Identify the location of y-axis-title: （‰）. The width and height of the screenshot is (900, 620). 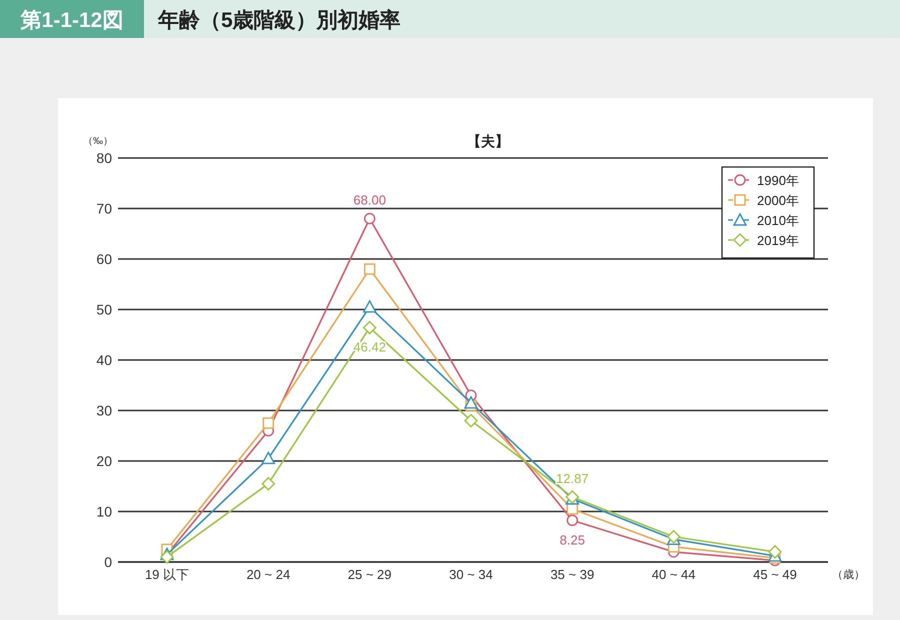
(98, 141).